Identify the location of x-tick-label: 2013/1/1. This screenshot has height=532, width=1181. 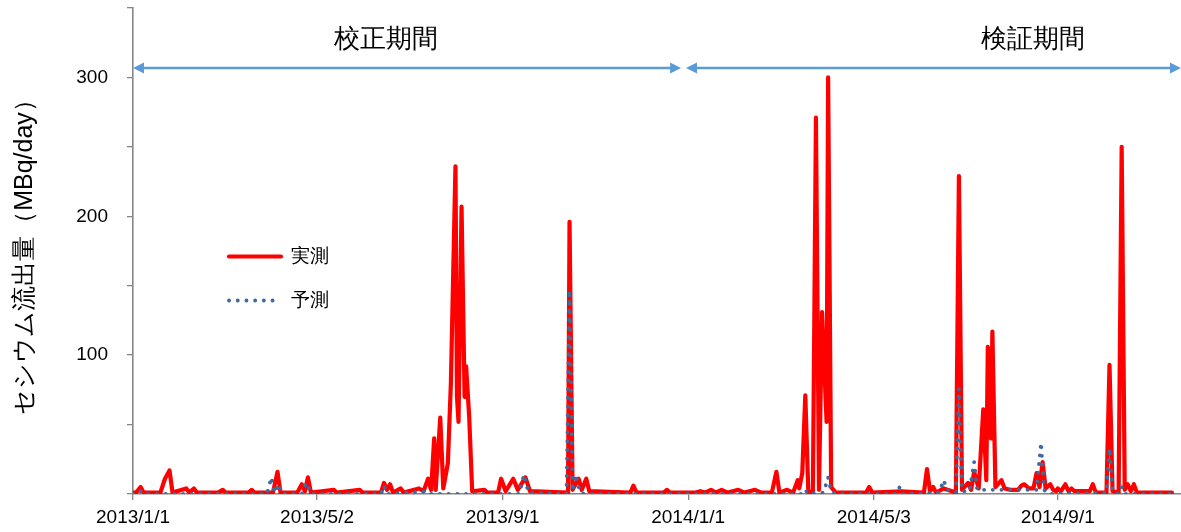
(133, 516).